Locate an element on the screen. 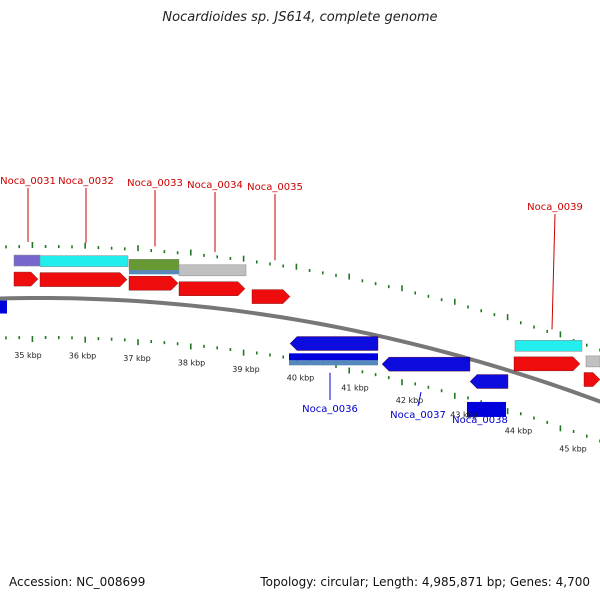  gene-label-noca-0035: Noca_0035 is located at coordinates (275, 187).